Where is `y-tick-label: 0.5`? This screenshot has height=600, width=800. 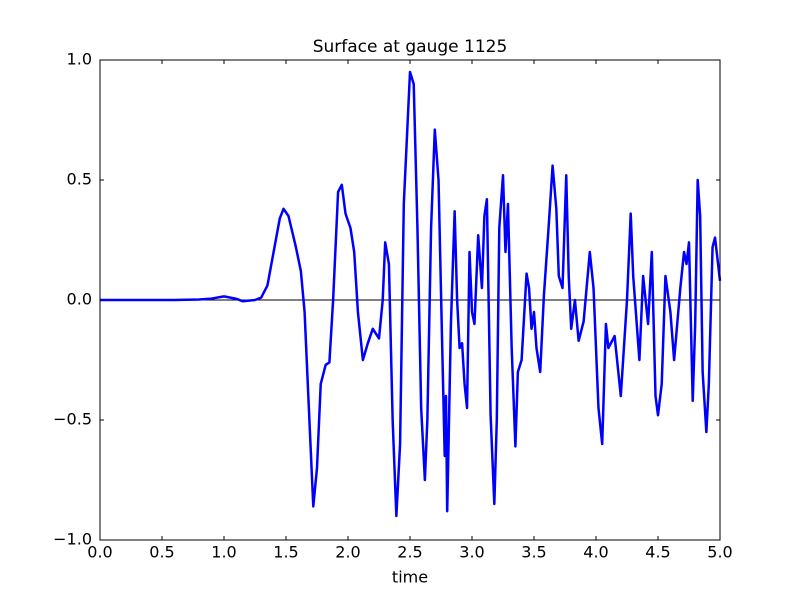
y-tick-label: 0.5 is located at coordinates (79, 179).